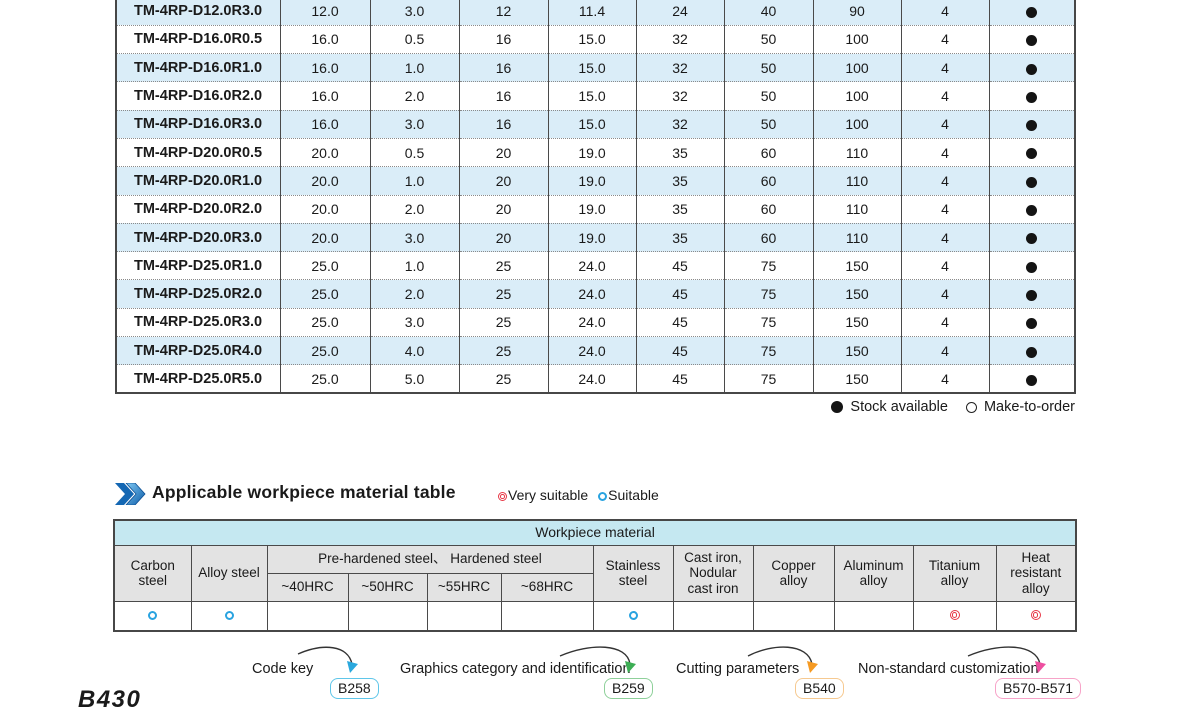 The image size is (1186, 724). What do you see at coordinates (819, 688) in the screenshot?
I see `page-ref-badge-b540: B540` at bounding box center [819, 688].